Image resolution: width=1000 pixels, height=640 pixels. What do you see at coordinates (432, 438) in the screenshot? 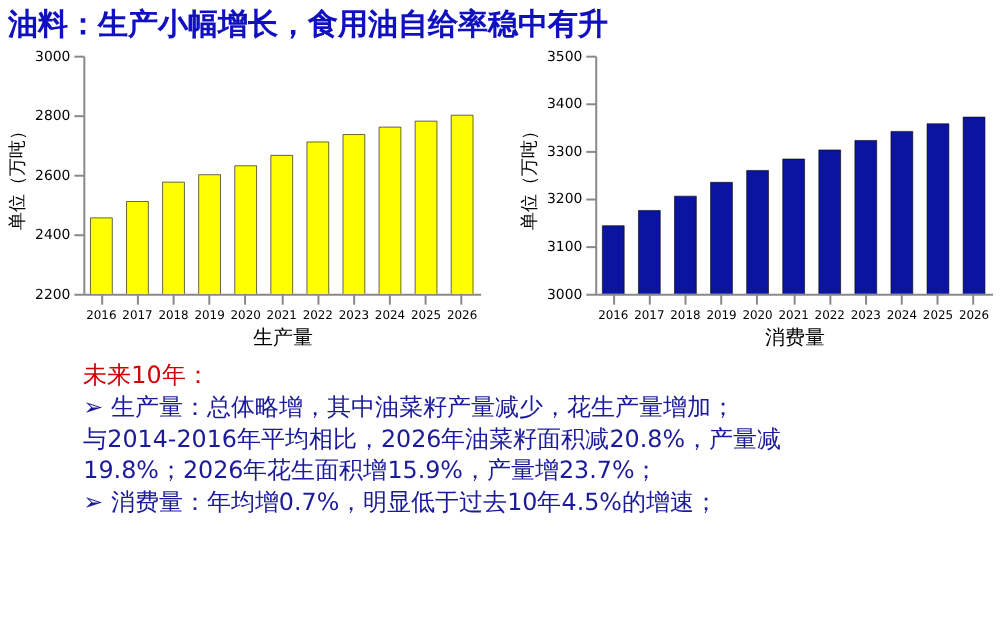
I see `text: 与2014-2016年平均相比，2026年油菜籽面积减20.8%，产量减` at bounding box center [432, 438].